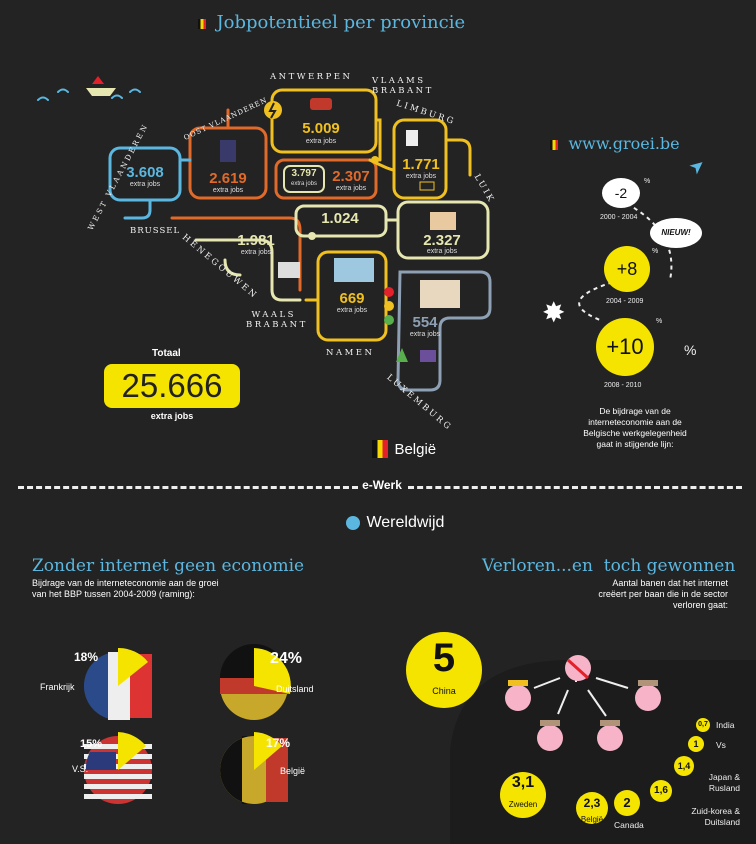 The height and width of the screenshot is (844, 756). I want to click on ship-icon, so click(101, 86).